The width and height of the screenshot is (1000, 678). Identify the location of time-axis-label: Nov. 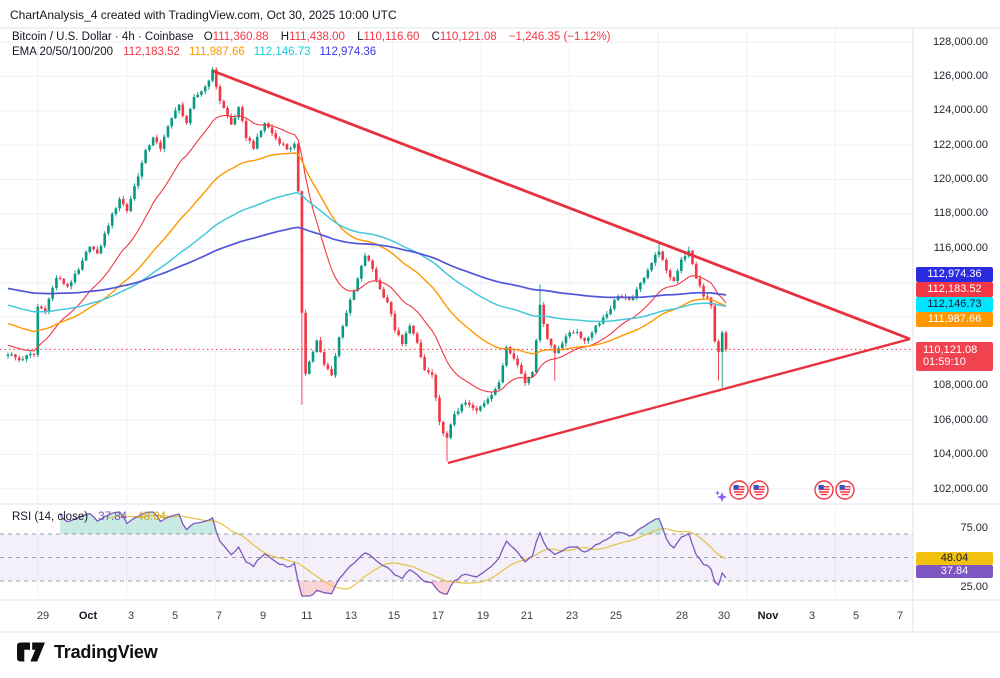
(768, 616).